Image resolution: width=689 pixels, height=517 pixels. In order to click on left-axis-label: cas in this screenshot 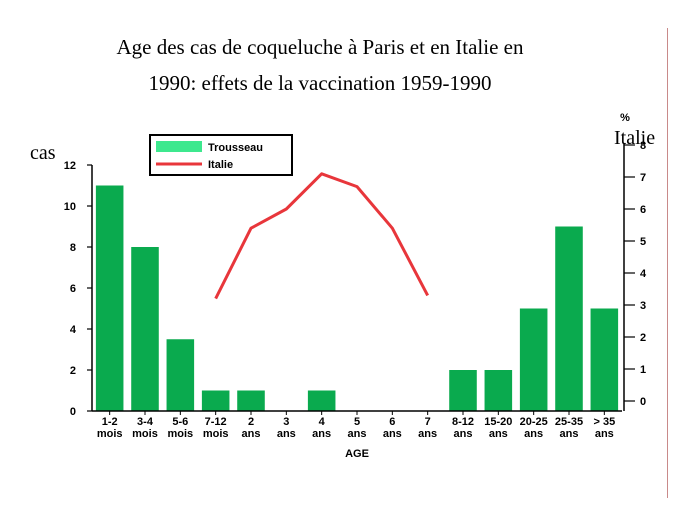, I will do `click(43, 153)`.